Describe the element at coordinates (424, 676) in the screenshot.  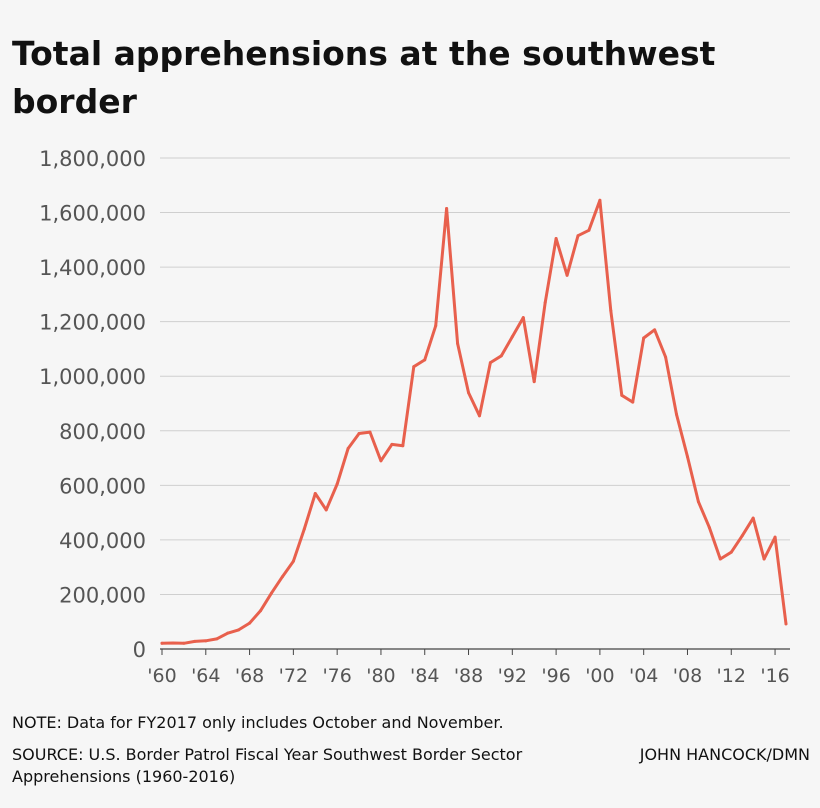
I see `x-tick-label: '84` at that location.